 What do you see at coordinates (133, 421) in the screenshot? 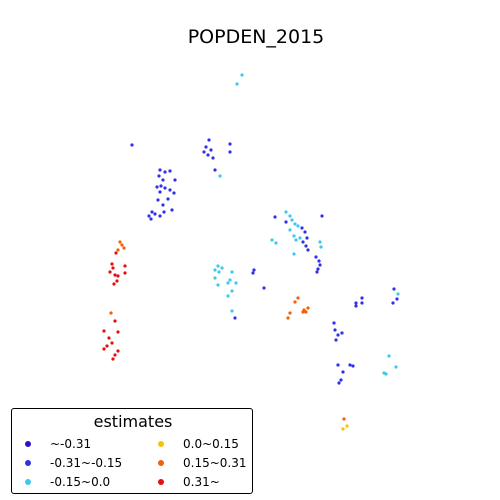
I see `legend-title: estimates` at bounding box center [133, 421].